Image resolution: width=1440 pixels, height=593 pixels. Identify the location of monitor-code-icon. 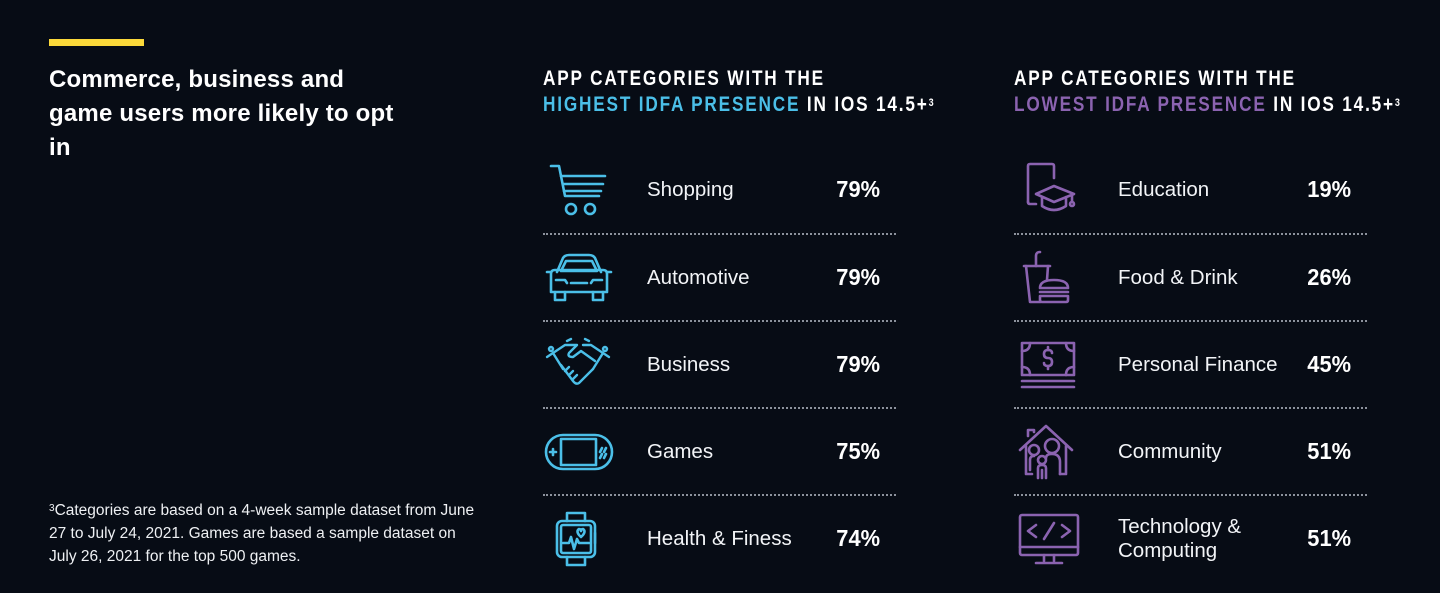
(1054, 539).